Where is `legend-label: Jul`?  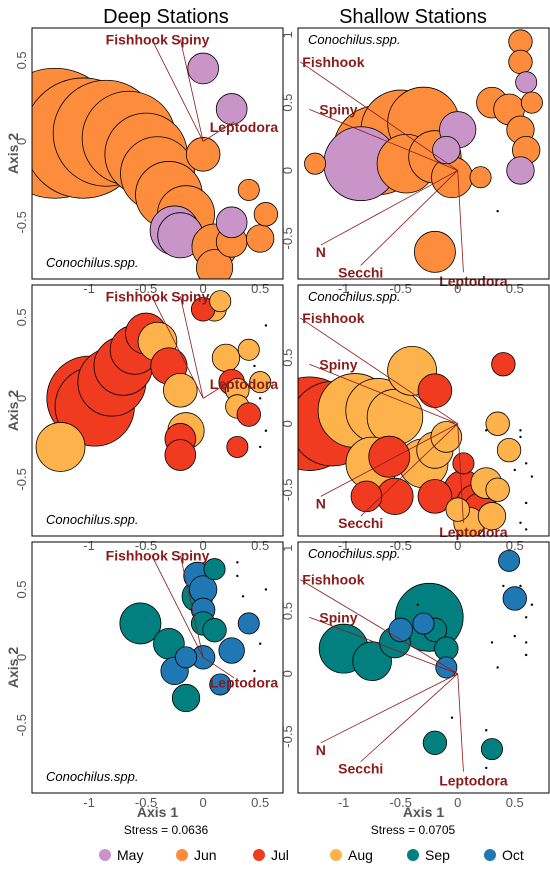
legend-label: Jul is located at coordinates (280, 855).